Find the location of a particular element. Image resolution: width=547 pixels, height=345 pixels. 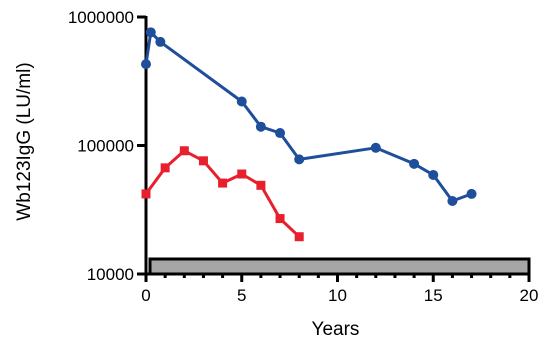

x-tick-label: 0 is located at coordinates (145, 295).